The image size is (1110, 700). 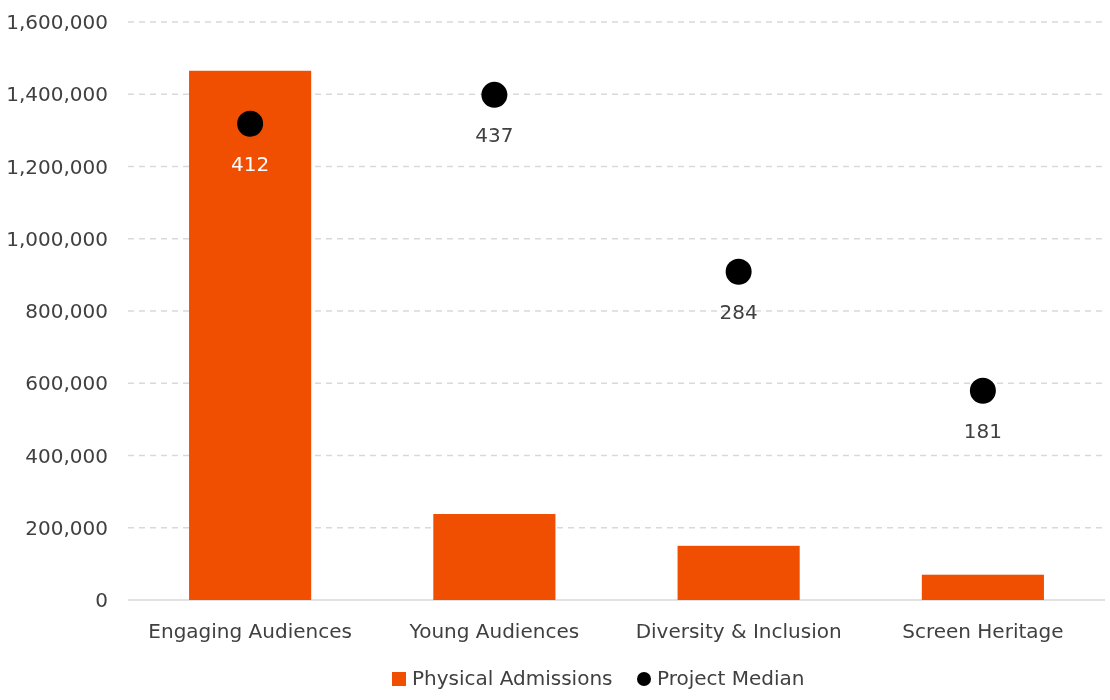 What do you see at coordinates (66, 383) in the screenshot?
I see `y-tick-label: 600,000` at bounding box center [66, 383].